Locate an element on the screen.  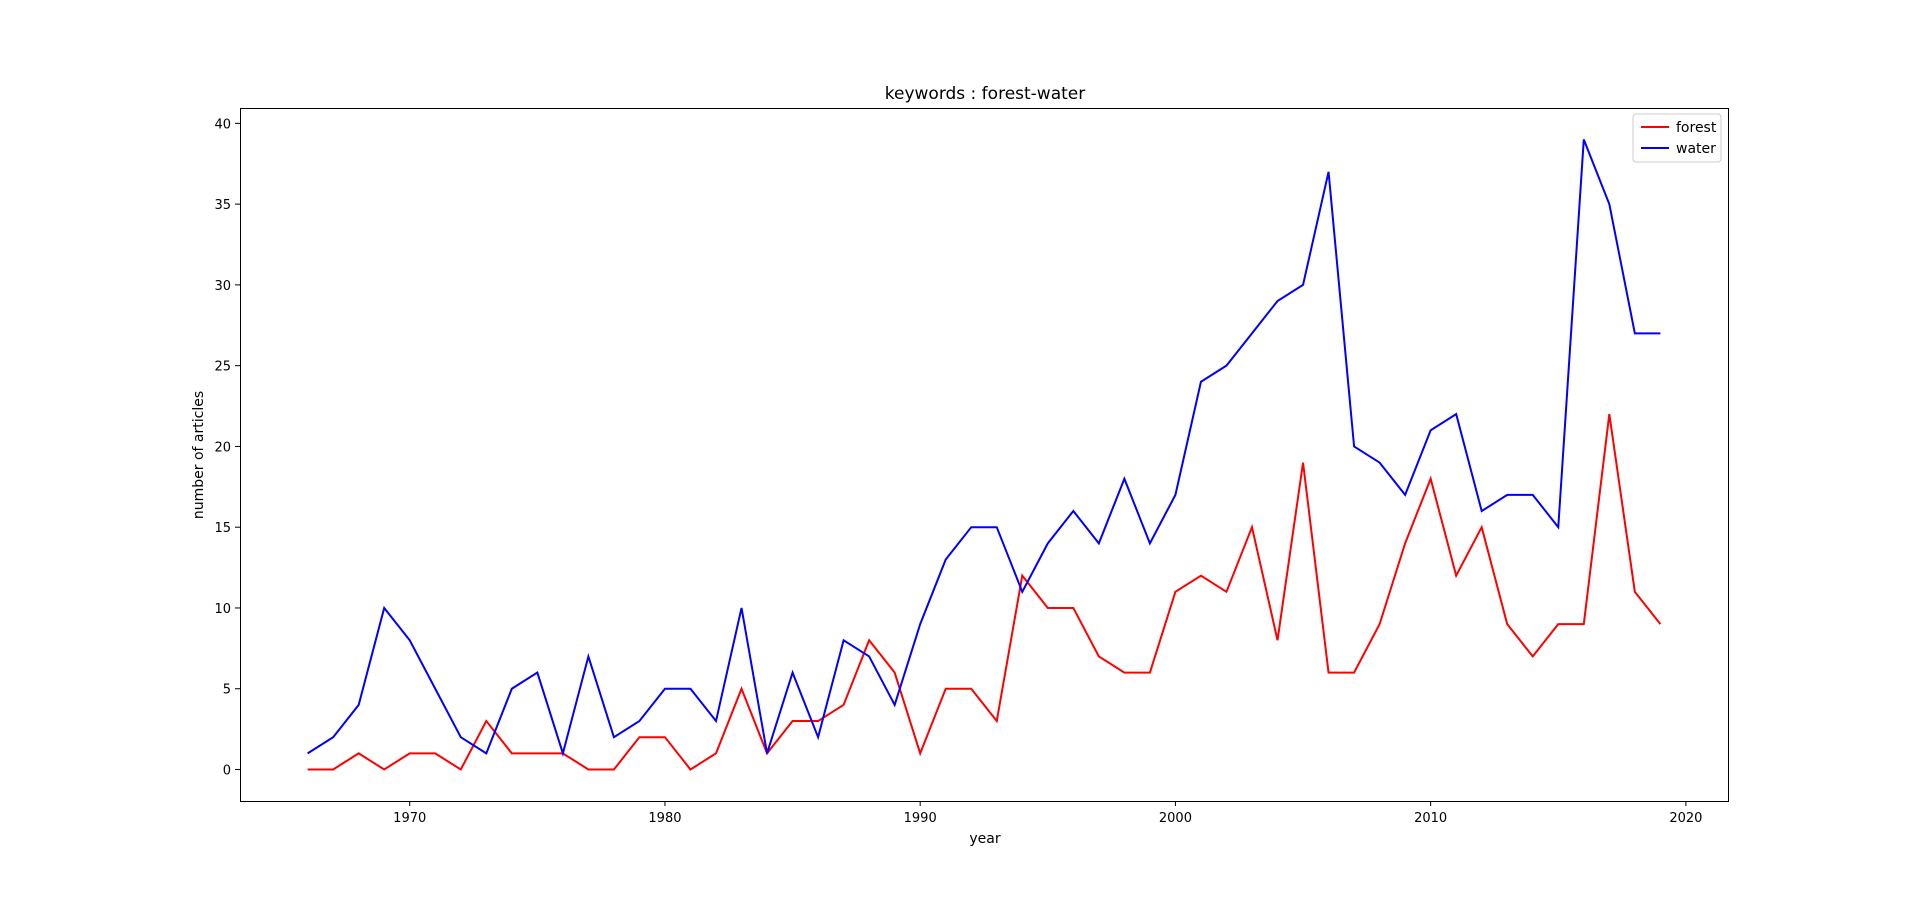
y-tick-label: 40 is located at coordinates (222, 124).